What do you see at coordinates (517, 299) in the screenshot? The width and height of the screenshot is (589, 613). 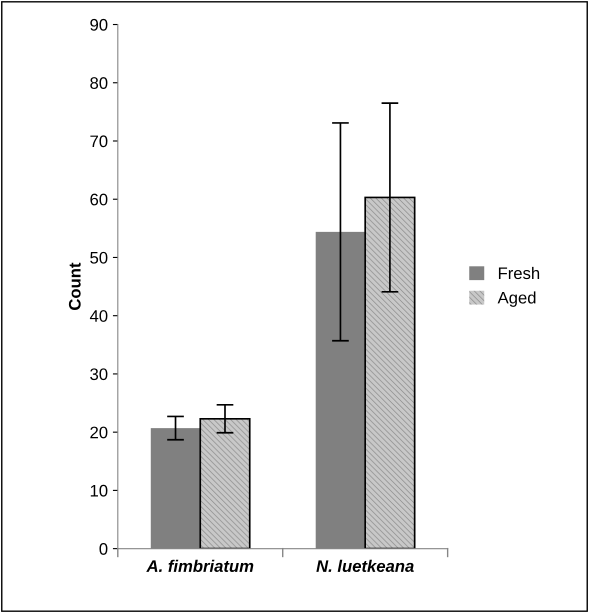 I see `legend-label: Aged` at bounding box center [517, 299].